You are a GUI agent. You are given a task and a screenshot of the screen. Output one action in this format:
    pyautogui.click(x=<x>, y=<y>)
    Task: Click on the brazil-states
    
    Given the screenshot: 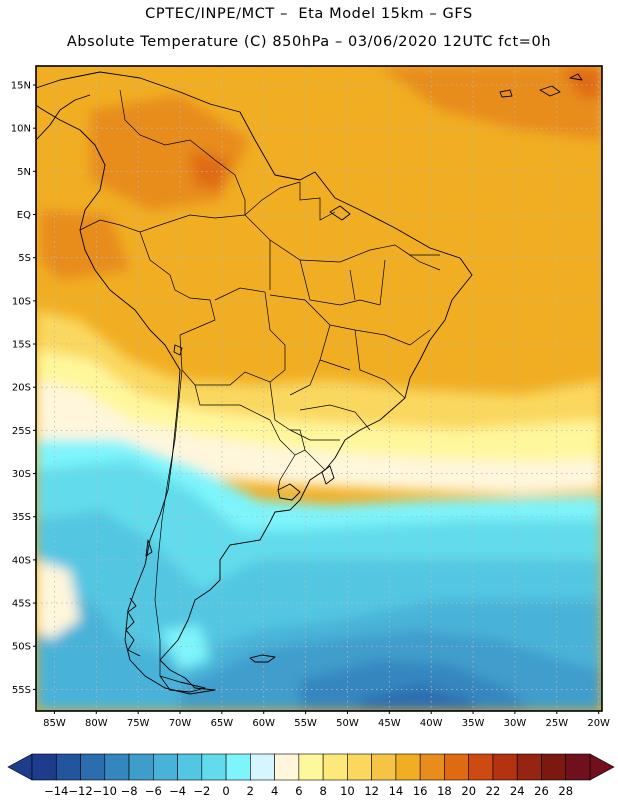 What is the action you would take?
    pyautogui.click(x=342, y=327)
    